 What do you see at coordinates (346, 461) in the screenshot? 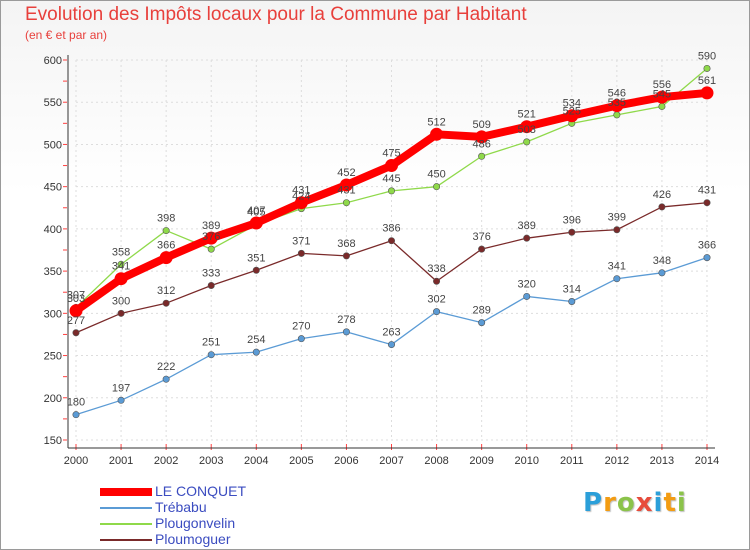
I see `x-tick-label: 2006` at bounding box center [346, 461].